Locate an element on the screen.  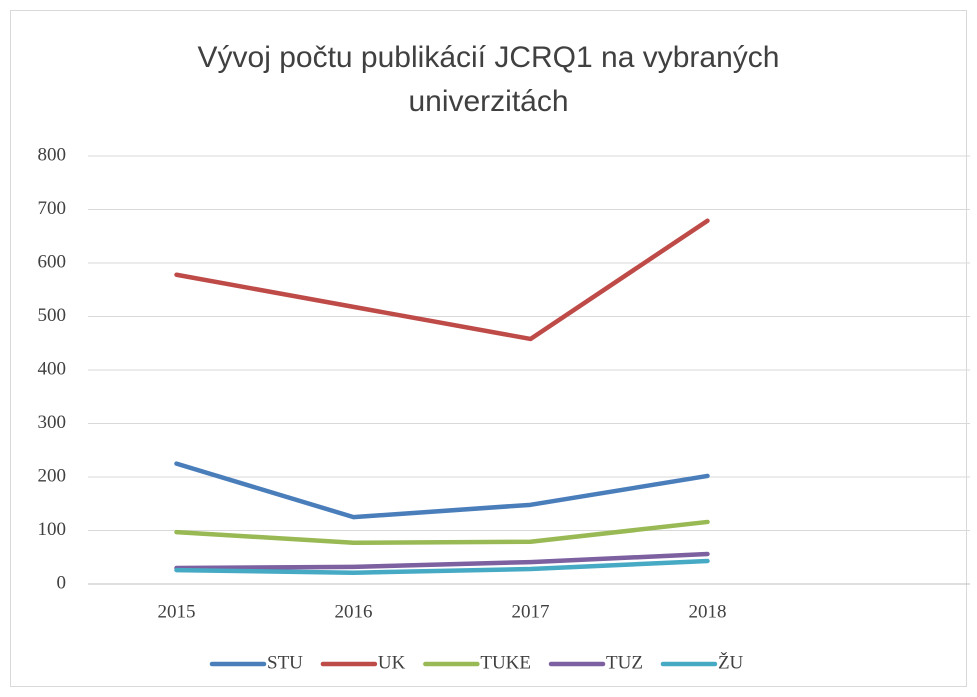
legend-label: ŽU is located at coordinates (731, 662).